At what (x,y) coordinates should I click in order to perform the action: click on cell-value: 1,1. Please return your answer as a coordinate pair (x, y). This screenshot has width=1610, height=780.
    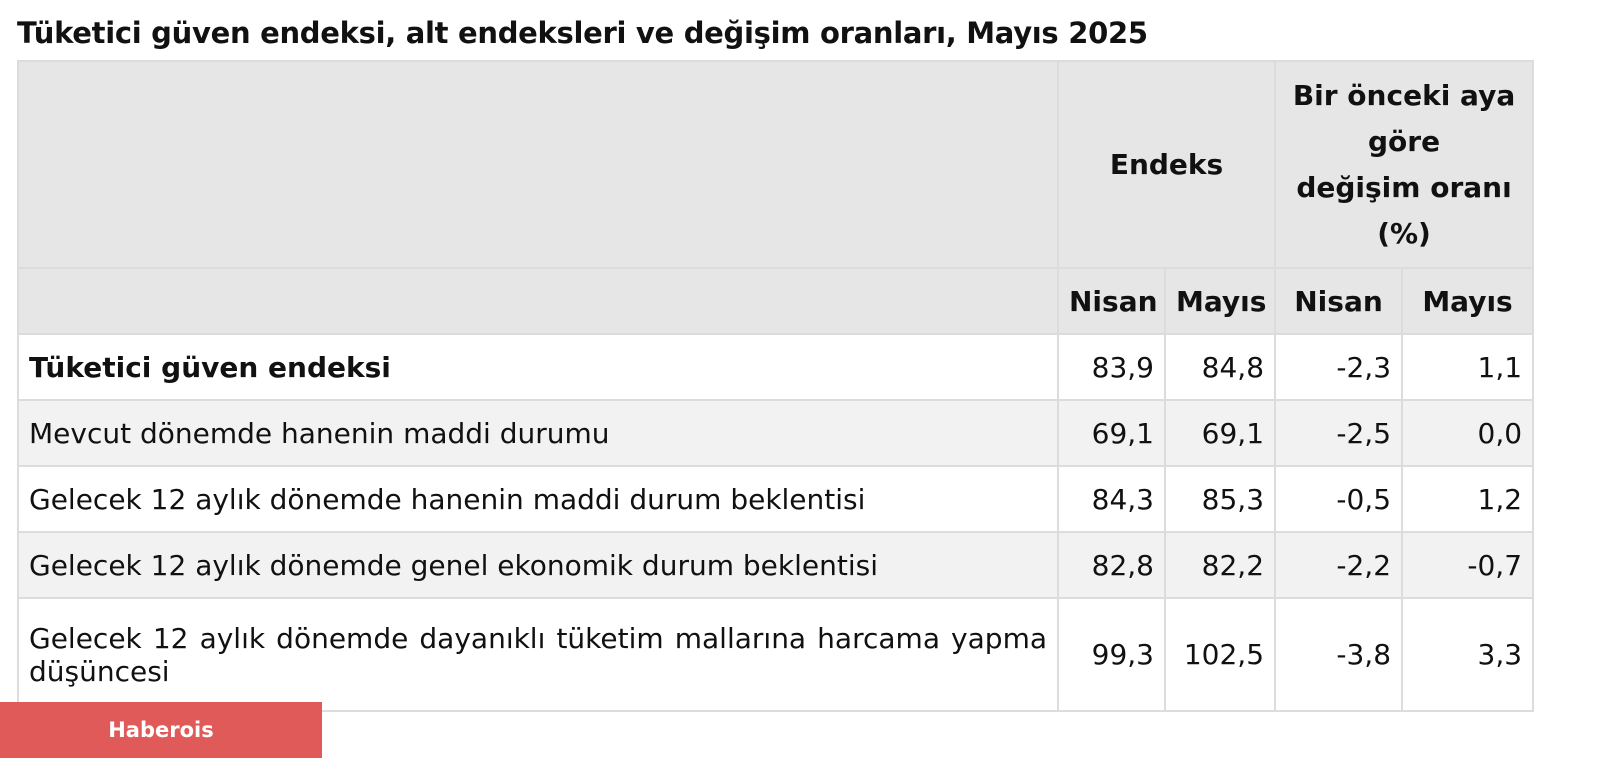
    Looking at the image, I should click on (1468, 367).